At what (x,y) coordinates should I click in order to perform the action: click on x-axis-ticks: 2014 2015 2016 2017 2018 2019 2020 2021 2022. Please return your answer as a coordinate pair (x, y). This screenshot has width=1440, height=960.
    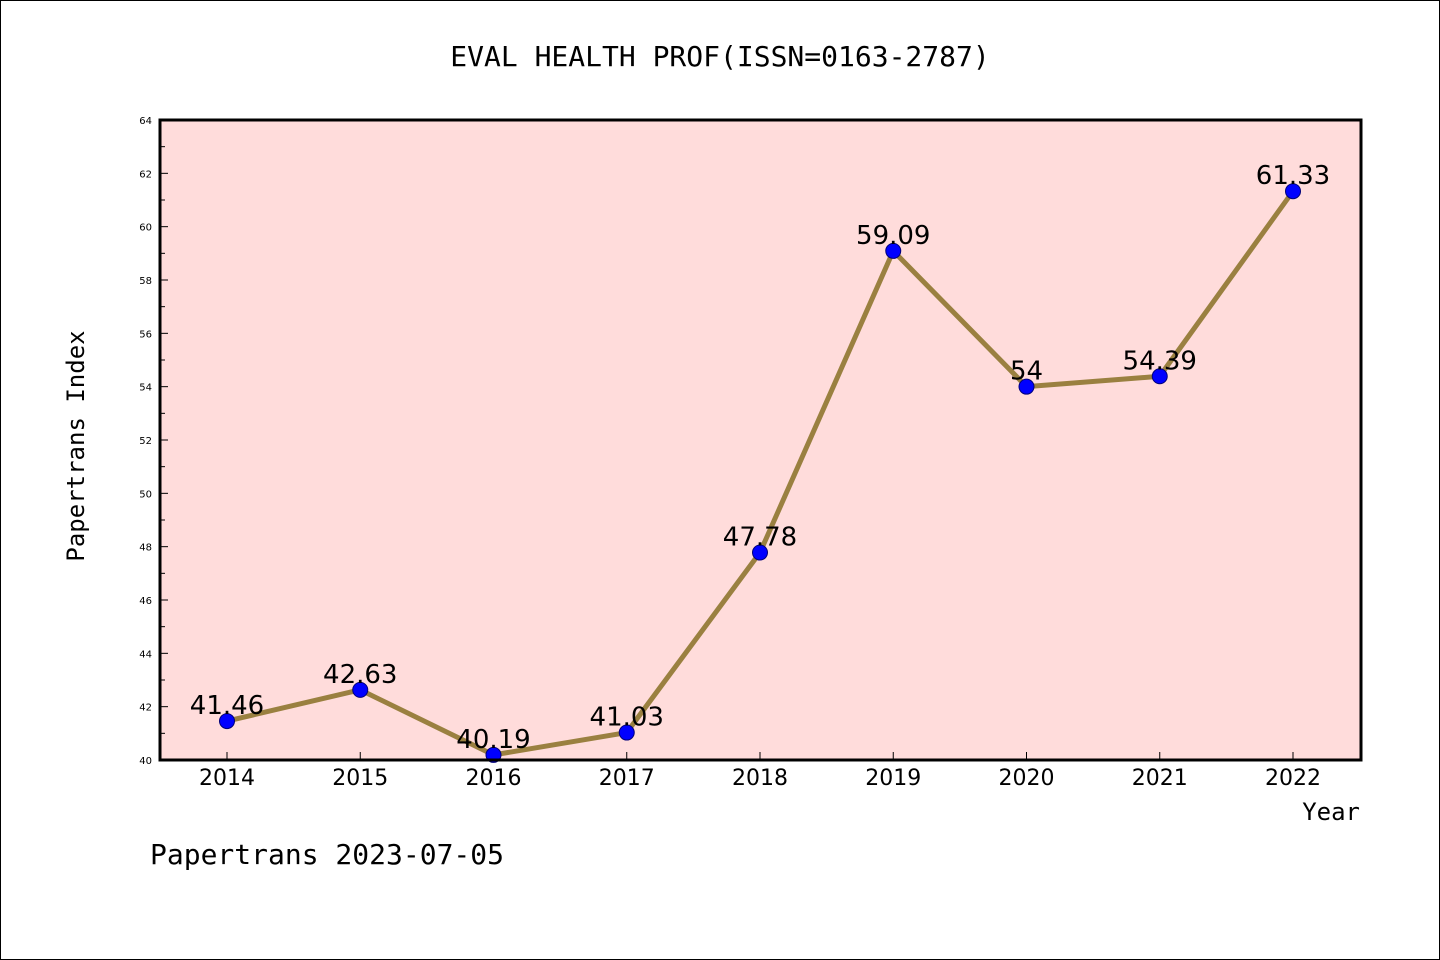
    Looking at the image, I should click on (760, 771).